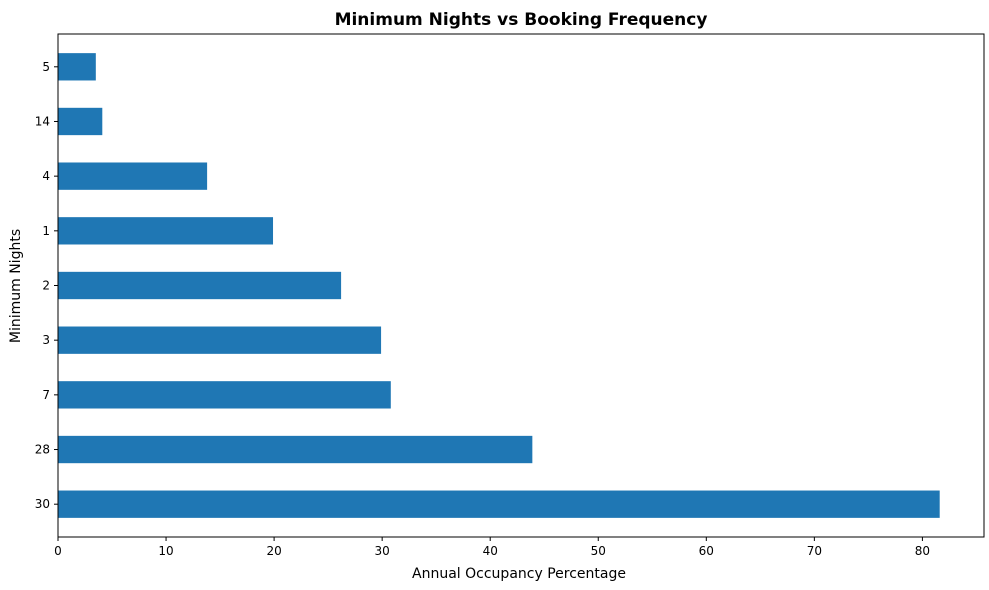  I want to click on y-tick-label: 7, so click(46, 395).